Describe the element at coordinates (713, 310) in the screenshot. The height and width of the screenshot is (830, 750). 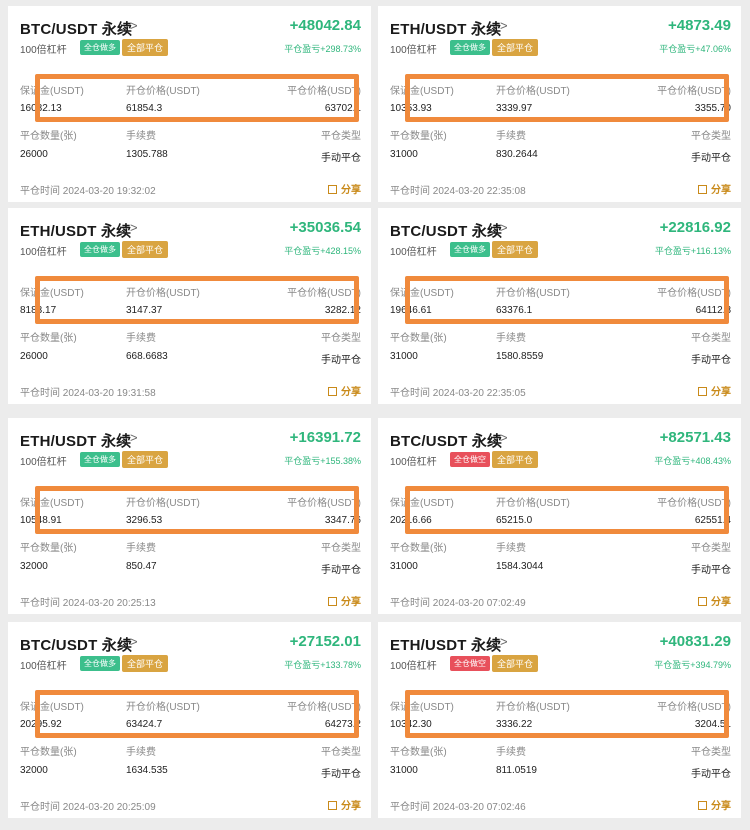
I see `close-price-value: 64112.3` at that location.